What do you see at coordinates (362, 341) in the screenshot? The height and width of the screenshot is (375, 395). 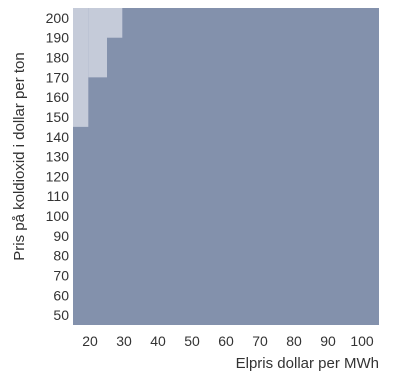 I see `x-tick-label: 100` at bounding box center [362, 341].